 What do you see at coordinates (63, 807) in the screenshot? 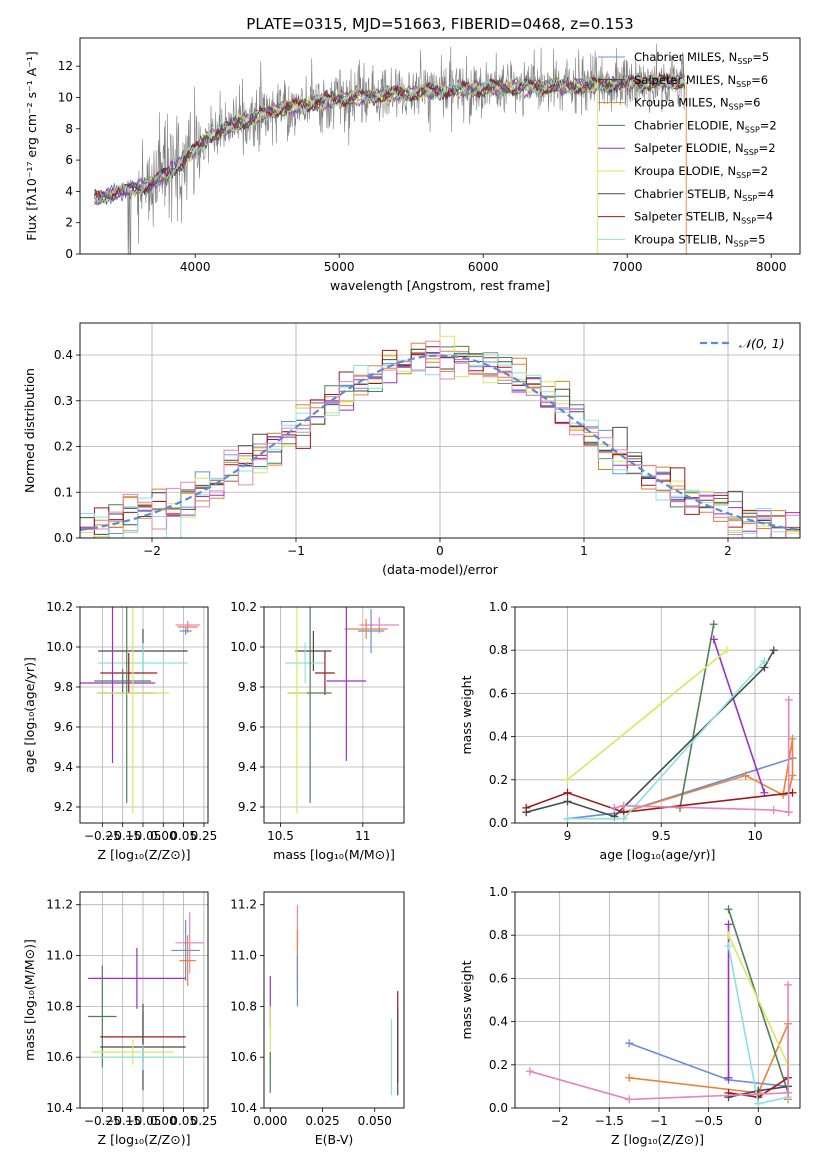
I see `y-tick-label: 9.2` at bounding box center [63, 807].